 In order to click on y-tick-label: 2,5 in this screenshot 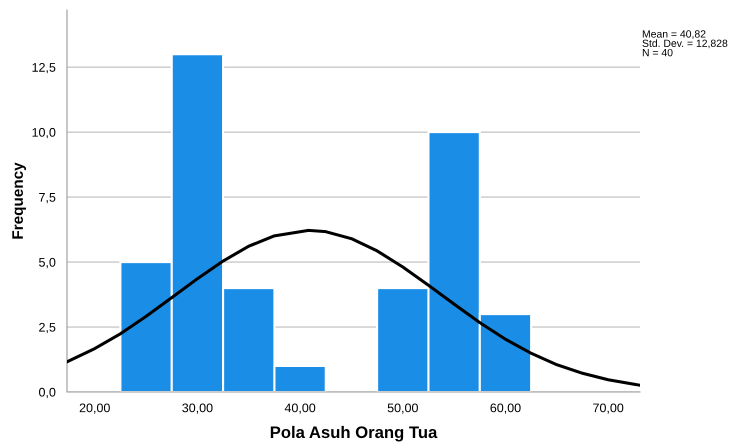, I will do `click(47, 328)`.